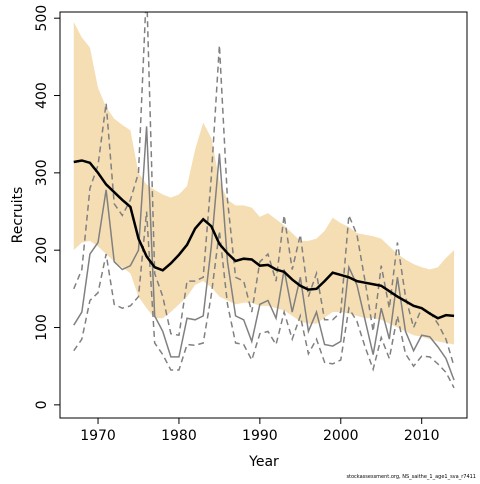 The height and width of the screenshot is (484, 480). Describe the element at coordinates (341, 436) in the screenshot. I see `x-tick-label: 2000` at that location.